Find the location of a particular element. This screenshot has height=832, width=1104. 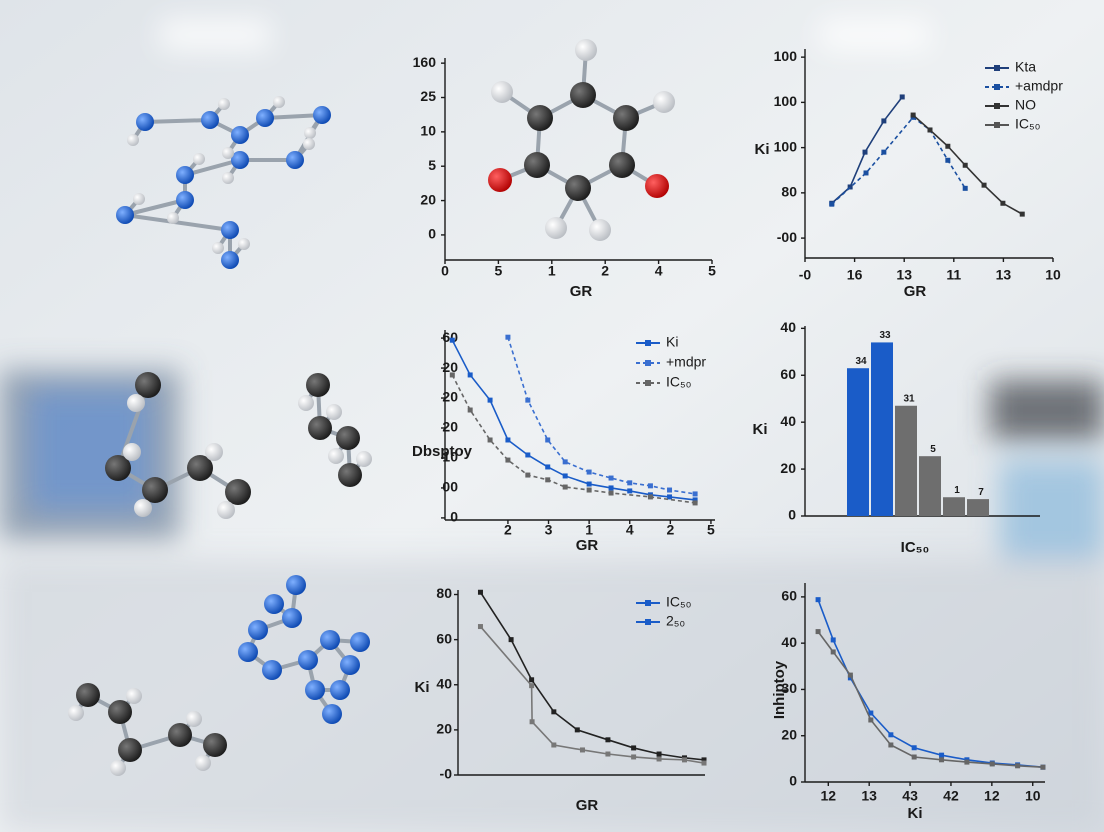

y-axis-label: Ki is located at coordinates (760, 429).